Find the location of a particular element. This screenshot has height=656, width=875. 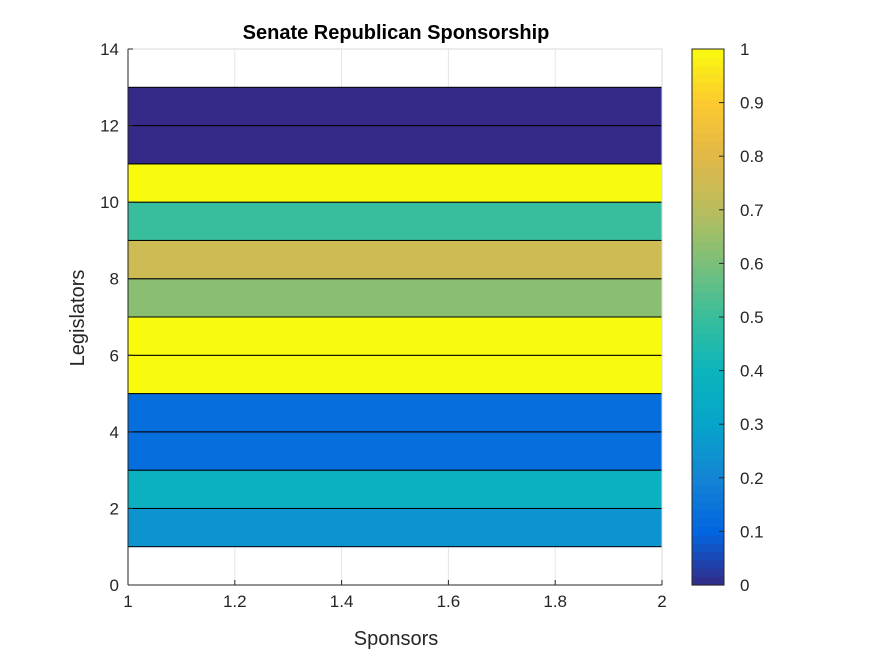

colorbar-tick-label: 0.8 is located at coordinates (752, 156).